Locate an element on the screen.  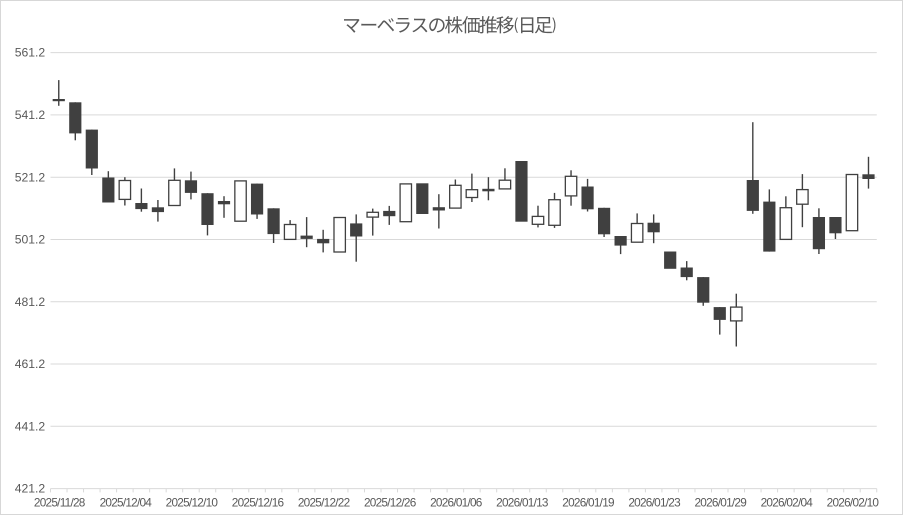
svg-text: 2026/01/23 is located at coordinates (654, 502).